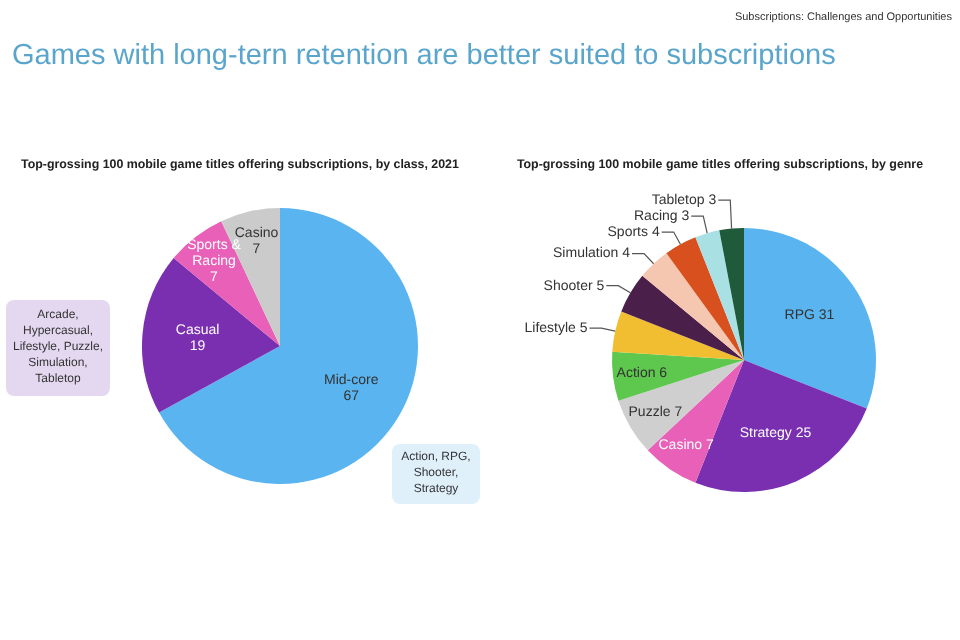  Describe the element at coordinates (424, 56) in the screenshot. I see `text: Games with long-tern retention are better suited to subscriptions` at that location.